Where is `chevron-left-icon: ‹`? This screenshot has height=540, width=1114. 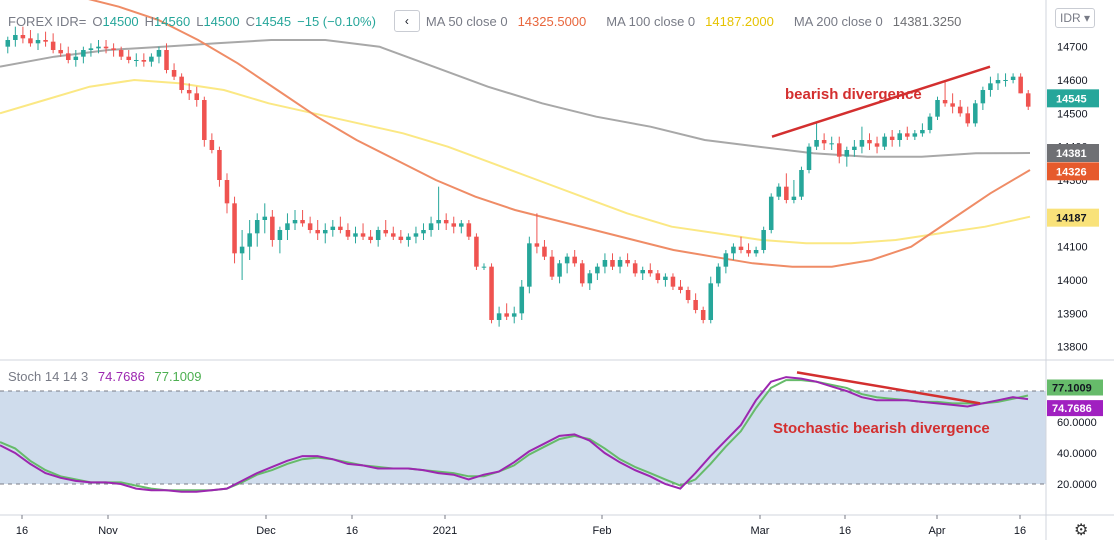
chevron-left-icon: ‹ is located at coordinates (406, 21).